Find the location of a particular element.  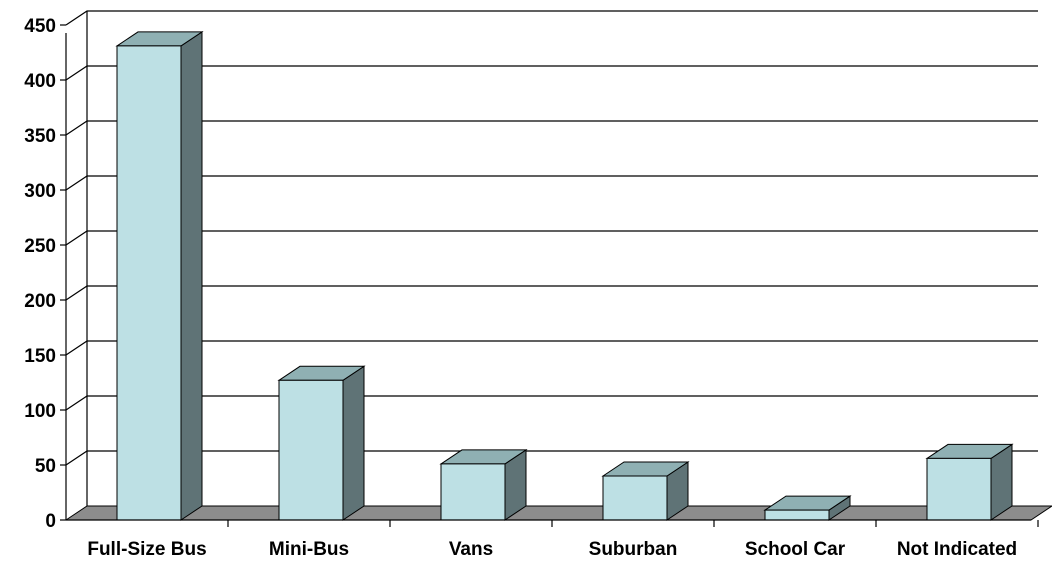

y-tick-label-450: 450 is located at coordinates (40, 26).